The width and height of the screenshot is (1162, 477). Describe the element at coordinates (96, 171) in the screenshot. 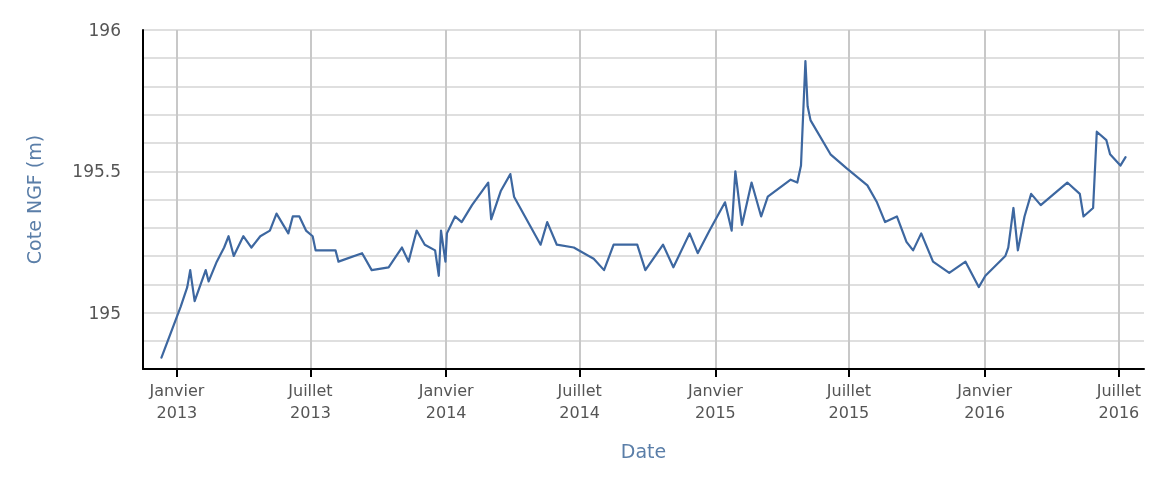

I see `y-tick-label: 195.5` at that location.